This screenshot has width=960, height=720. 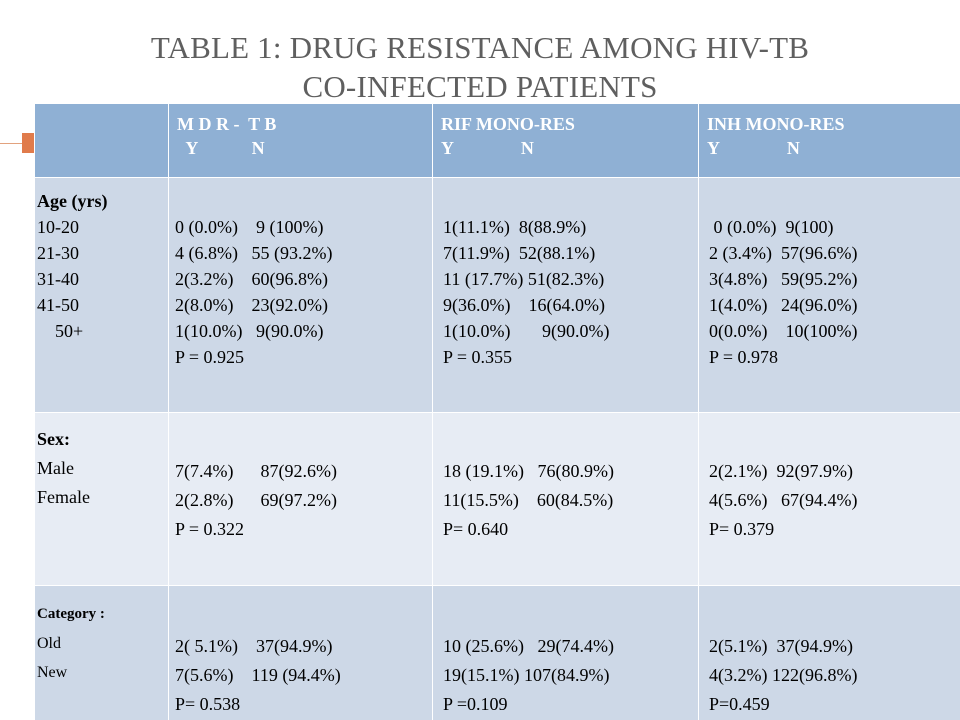 I want to click on p-value: P= 0.538, so click(x=208, y=704).